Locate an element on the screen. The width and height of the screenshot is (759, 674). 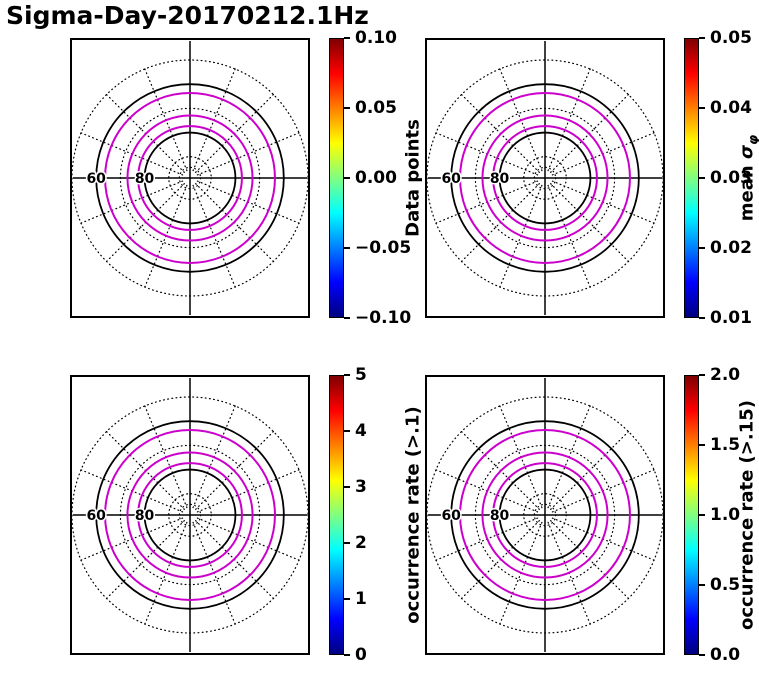
colorbar-tick: 0.01 is located at coordinates (725, 318).